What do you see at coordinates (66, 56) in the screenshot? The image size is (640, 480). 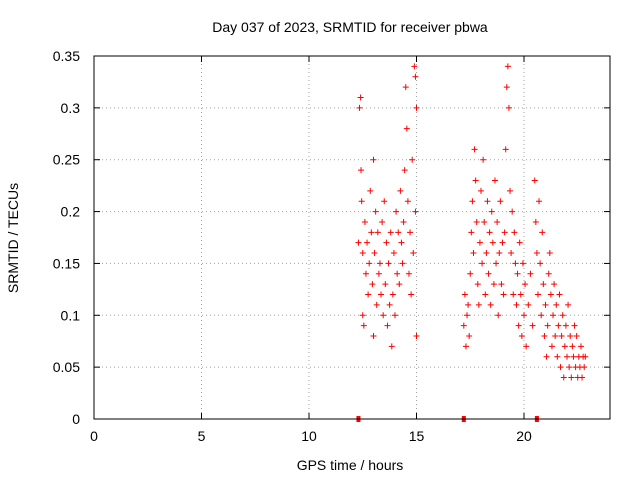 I see `y-tick-label: 0.35` at bounding box center [66, 56].